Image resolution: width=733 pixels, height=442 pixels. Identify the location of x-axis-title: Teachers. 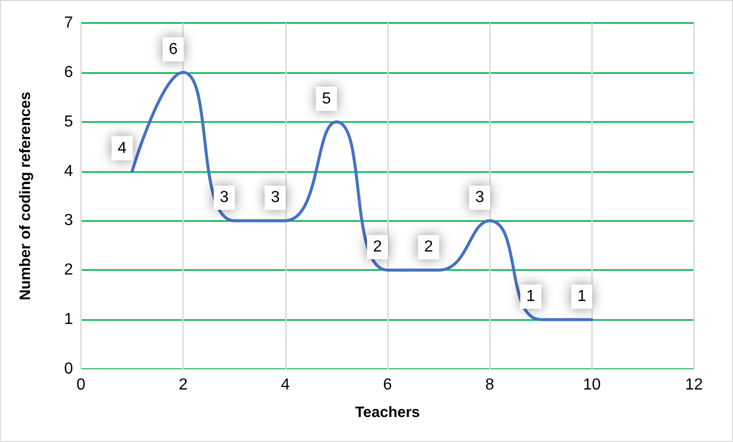
(387, 412).